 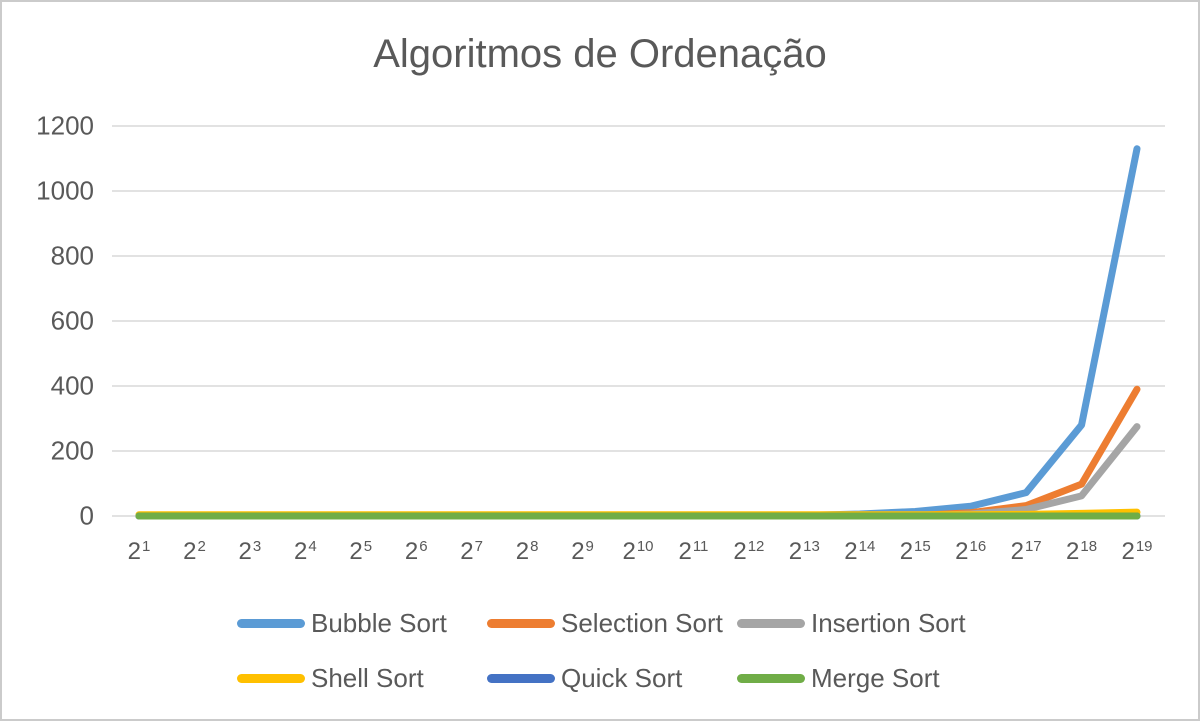 I want to click on y-axis-tick-label: 800, so click(x=72, y=255).